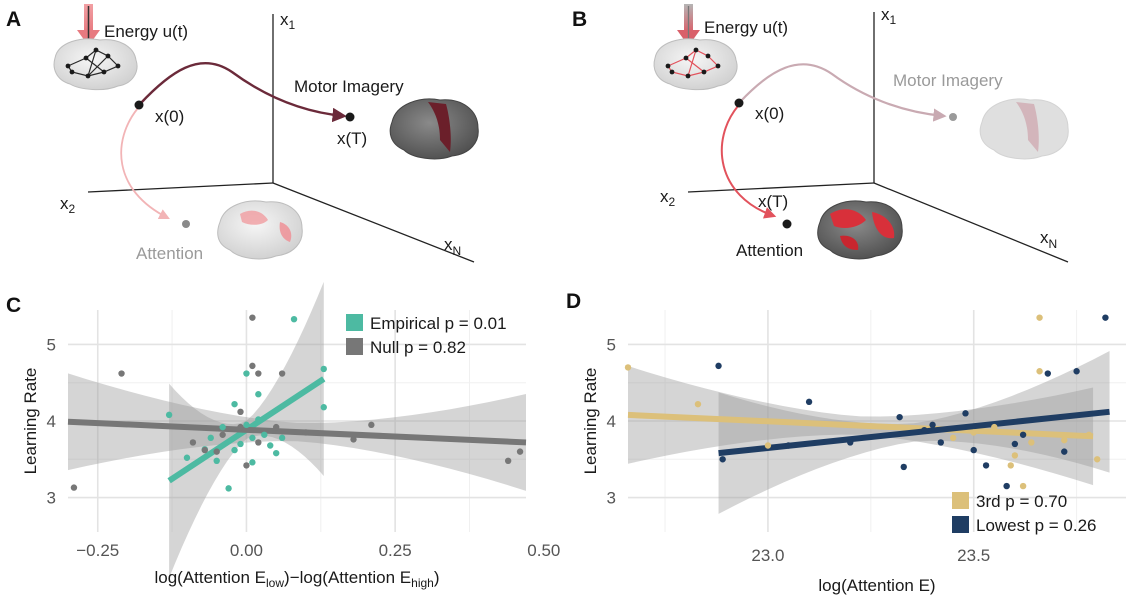 The image size is (1136, 601). What do you see at coordinates (767, 555) in the screenshot?
I see `x-tick-label: 23.0` at bounding box center [767, 555].